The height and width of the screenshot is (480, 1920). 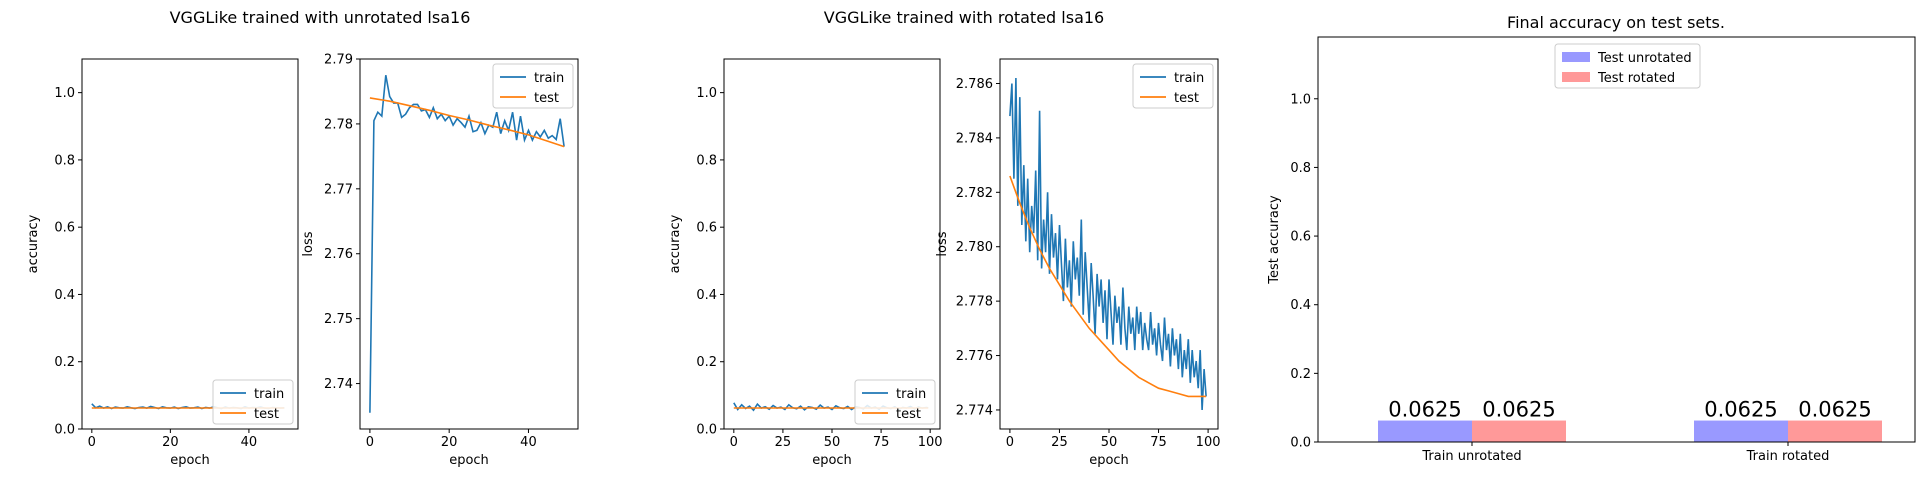 I want to click on chart4-y-tick-label: 2.784, so click(x=974, y=138).